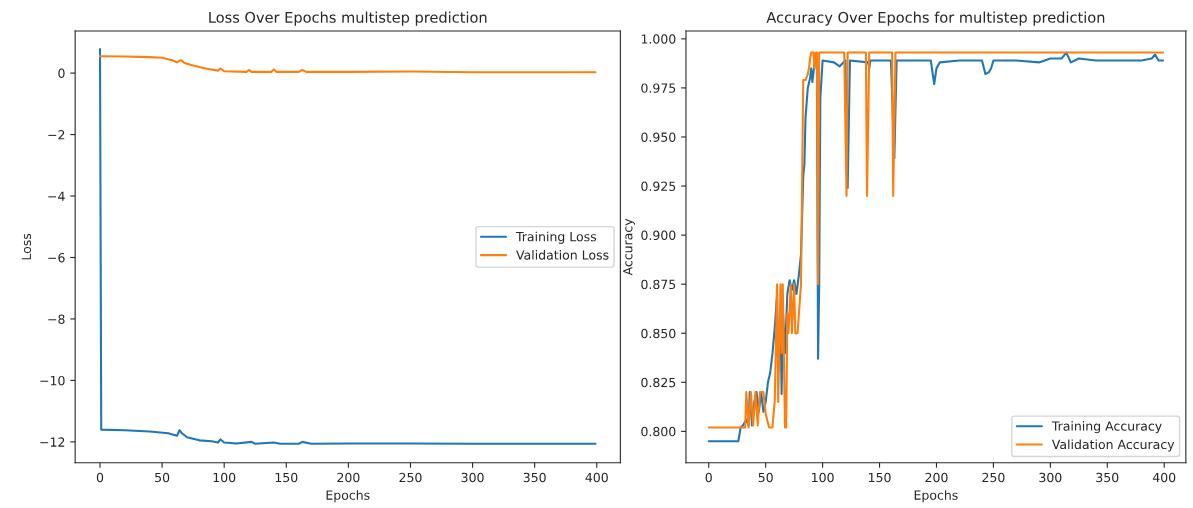 This screenshot has height=508, width=1193. Describe the element at coordinates (658, 88) in the screenshot. I see `y-tick-label: 0.975` at that location.